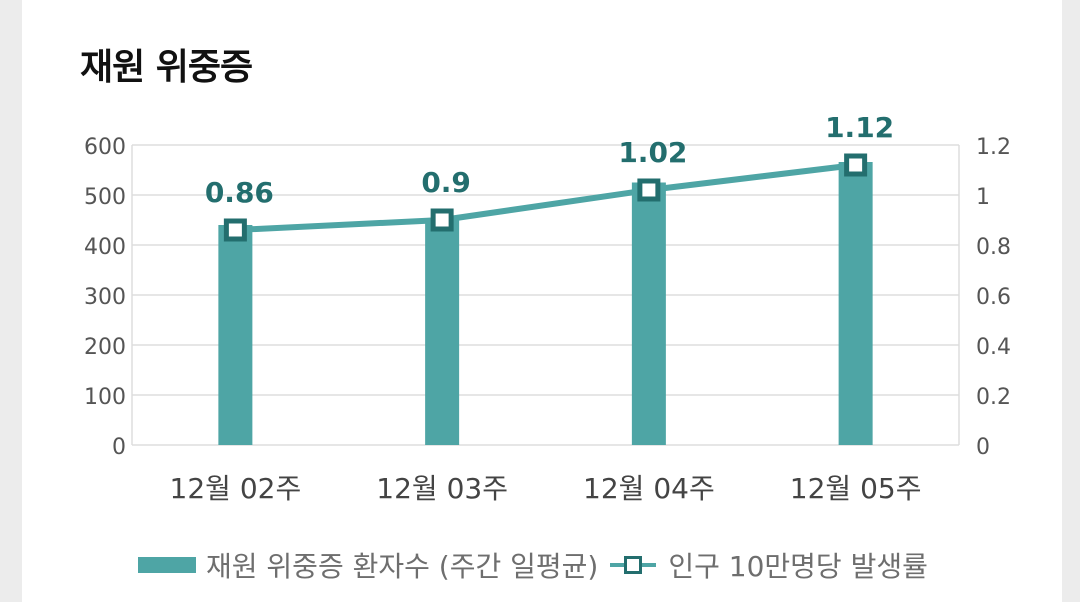  Describe the element at coordinates (983, 197) in the screenshot. I see `y-right-tick-label: 1` at that location.